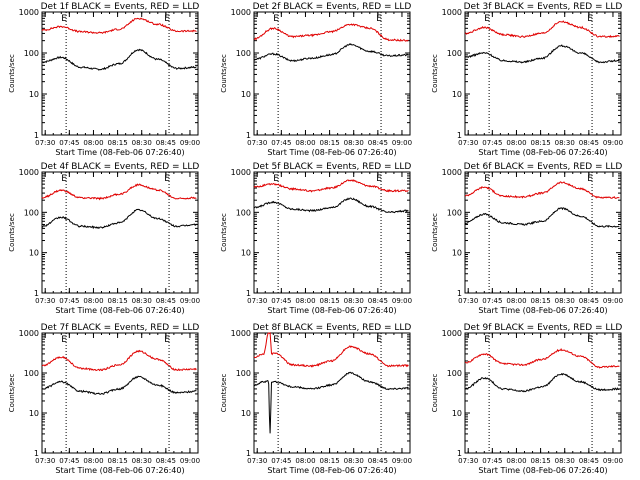 This screenshot has height=480, width=640. What do you see at coordinates (120, 7) in the screenshot?
I see `panel-title: Det 1f BLACK = Events, RED = LLD` at bounding box center [120, 7].